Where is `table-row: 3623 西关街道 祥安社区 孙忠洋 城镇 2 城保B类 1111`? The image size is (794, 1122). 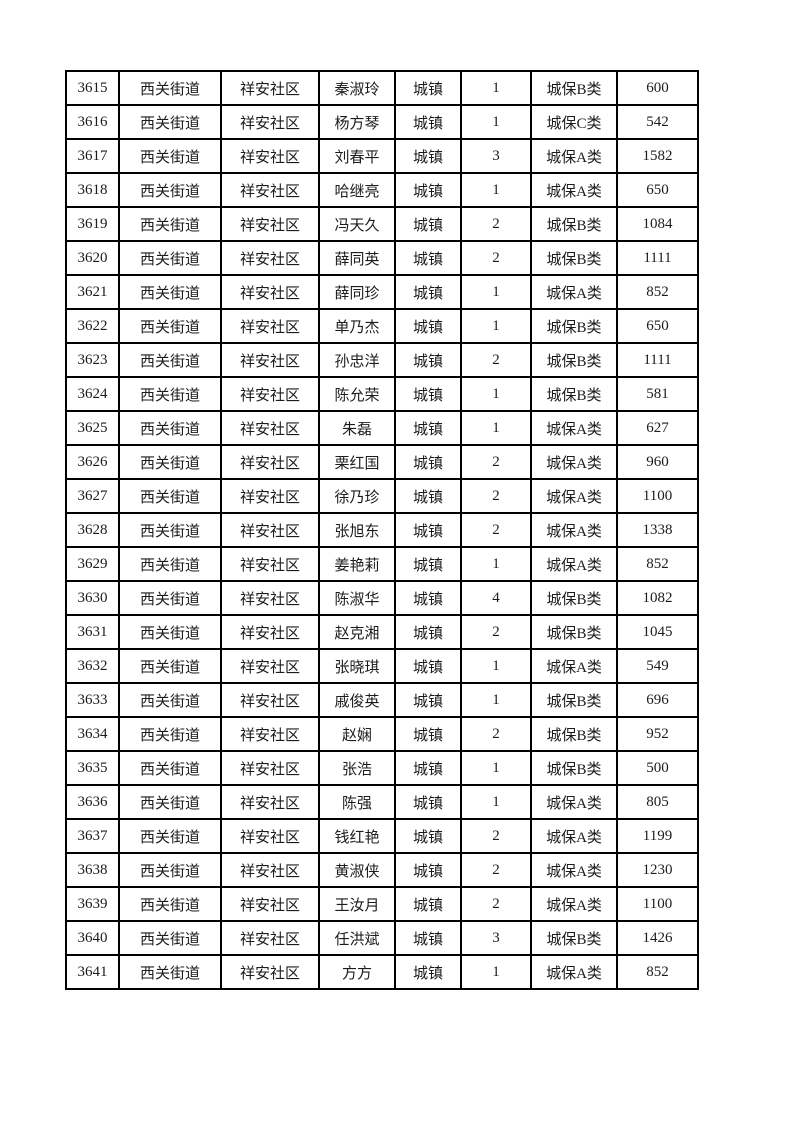 table-row: 3623 西关街道 祥安社区 孙忠洋 城镇 2 城保B类 1111 is located at coordinates (382, 360).